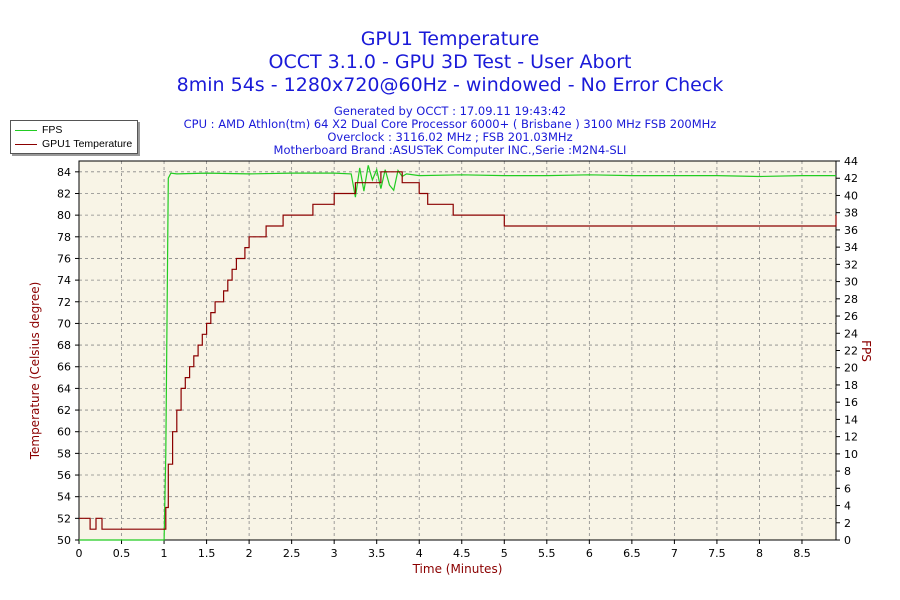 Image resolution: width=900 pixels, height=600 pixels. Describe the element at coordinates (851, 282) in the screenshot. I see `y2-tick-label: 30` at that location.